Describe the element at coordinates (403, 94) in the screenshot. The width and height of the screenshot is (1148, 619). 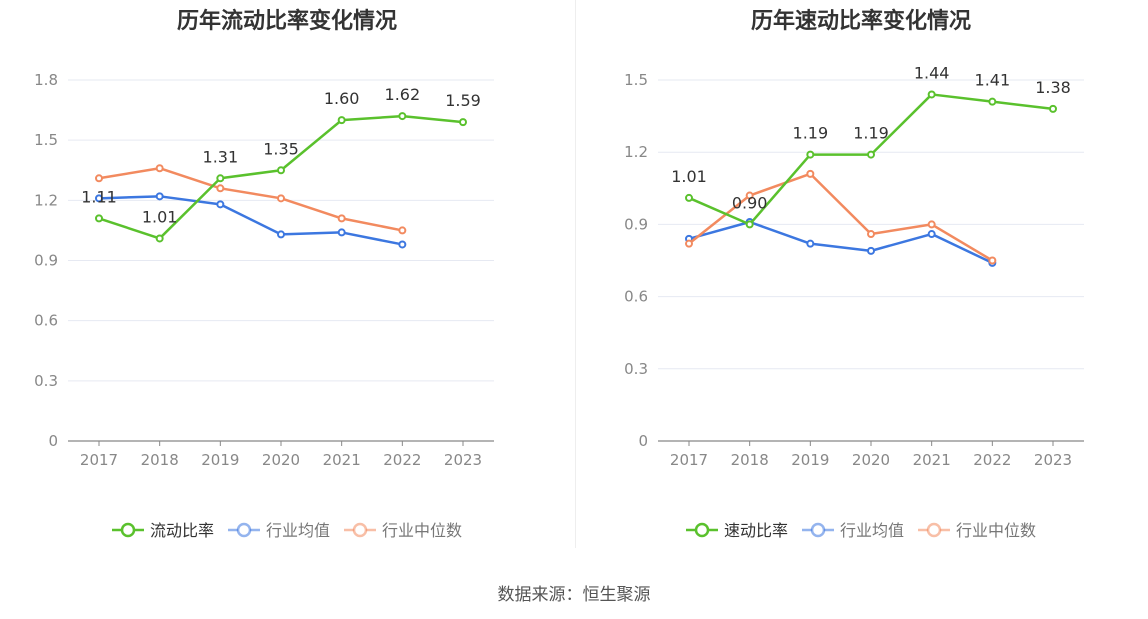
I see `data-label: 1.62` at that location.